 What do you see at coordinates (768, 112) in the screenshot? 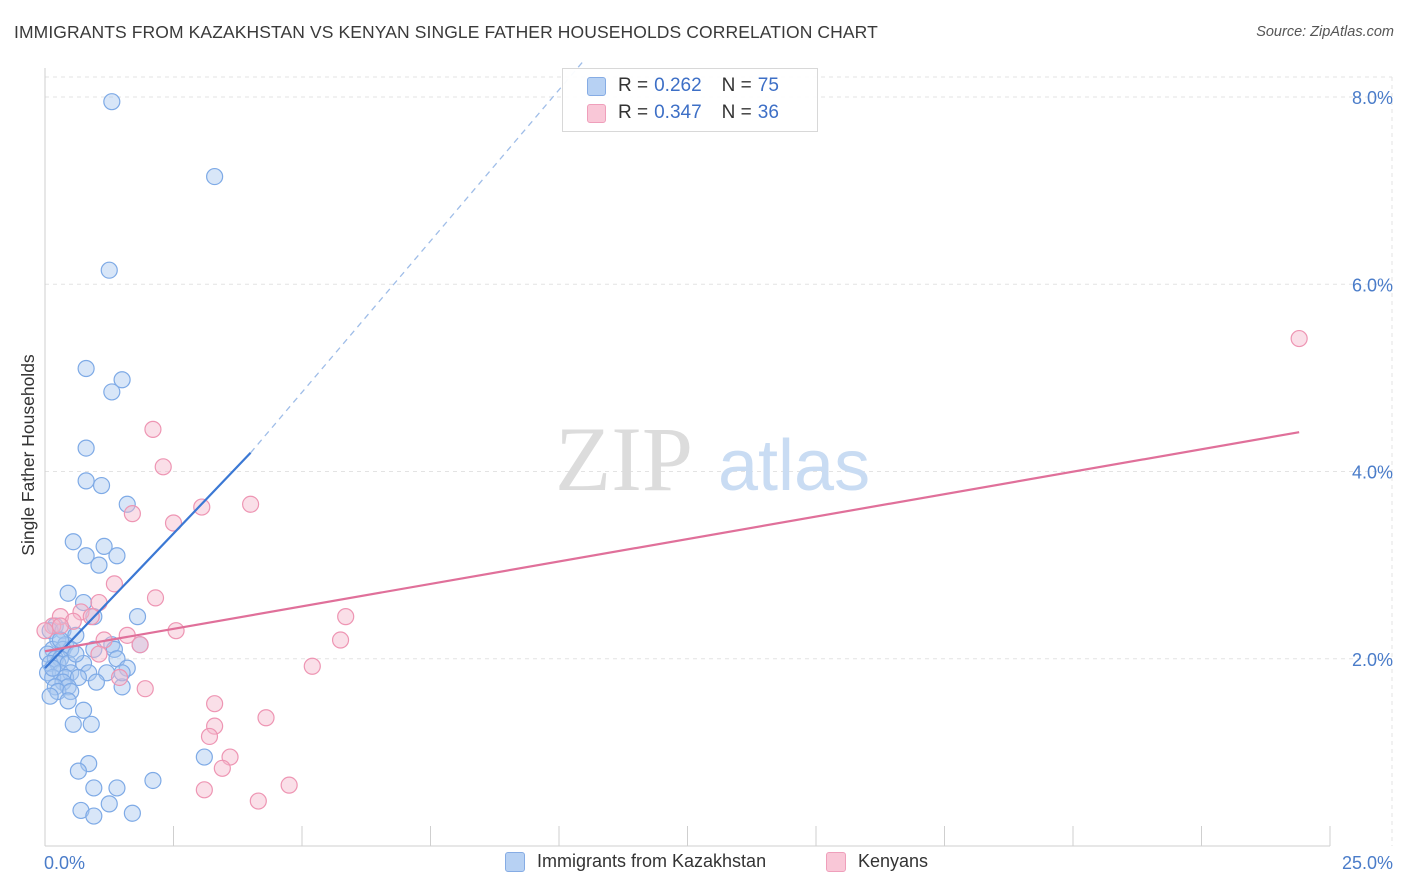
I see `n-value: 36` at bounding box center [768, 112].